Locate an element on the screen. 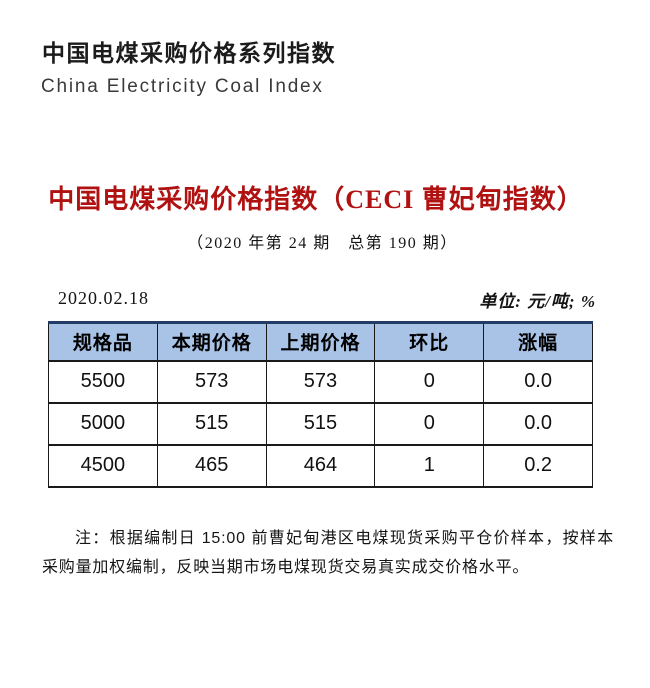  cell-current-price: 465 is located at coordinates (211, 465).